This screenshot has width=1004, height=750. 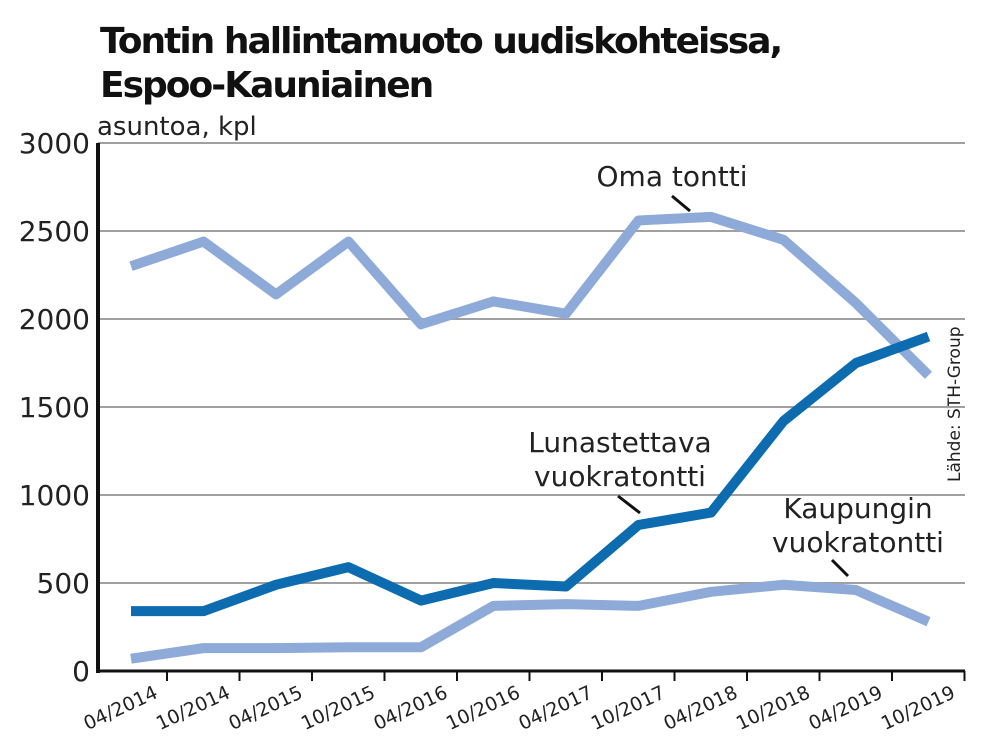 I want to click on y-tick-label: 3000, so click(x=54, y=143).